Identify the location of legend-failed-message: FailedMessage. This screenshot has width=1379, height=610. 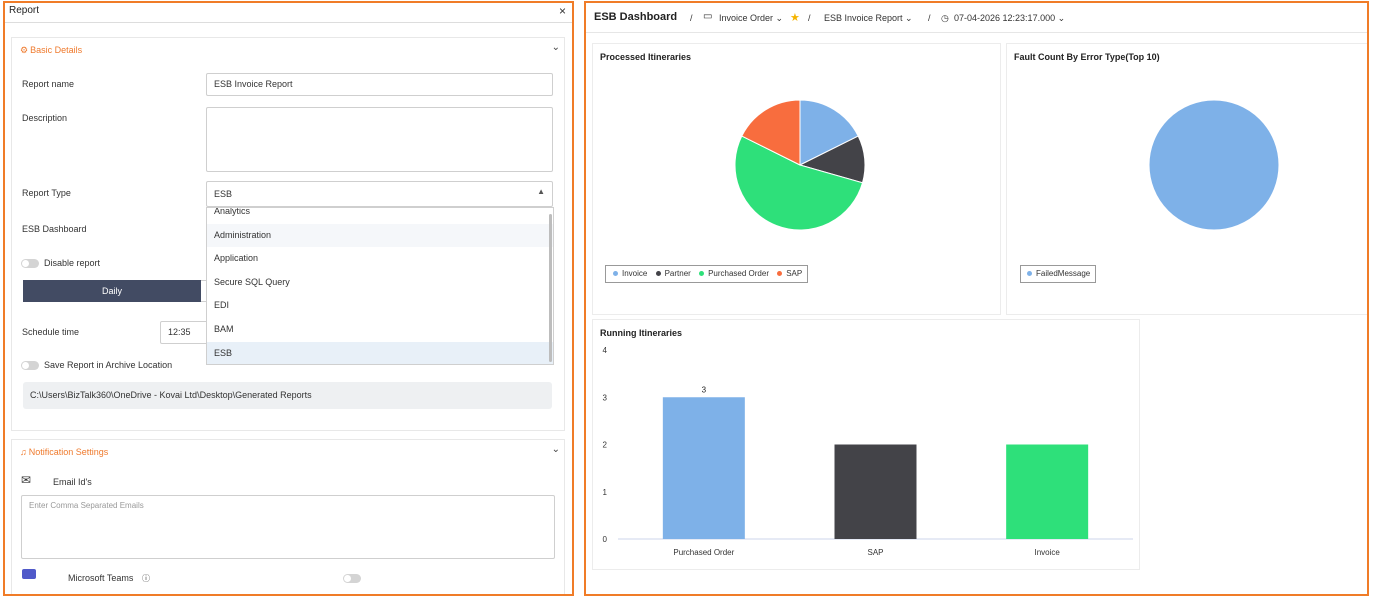
(1063, 273).